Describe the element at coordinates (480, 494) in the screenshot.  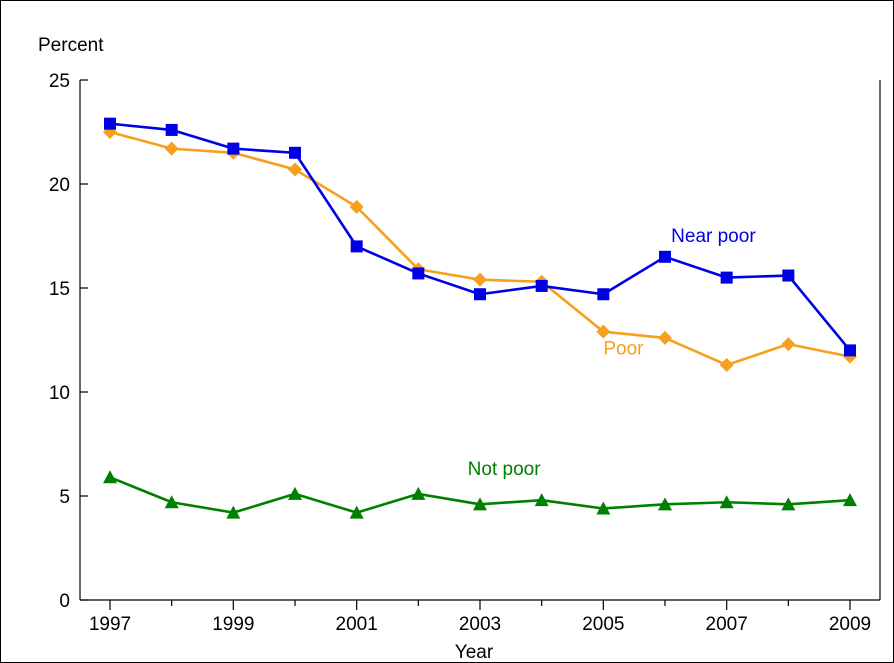
I see `series-not-poor` at that location.